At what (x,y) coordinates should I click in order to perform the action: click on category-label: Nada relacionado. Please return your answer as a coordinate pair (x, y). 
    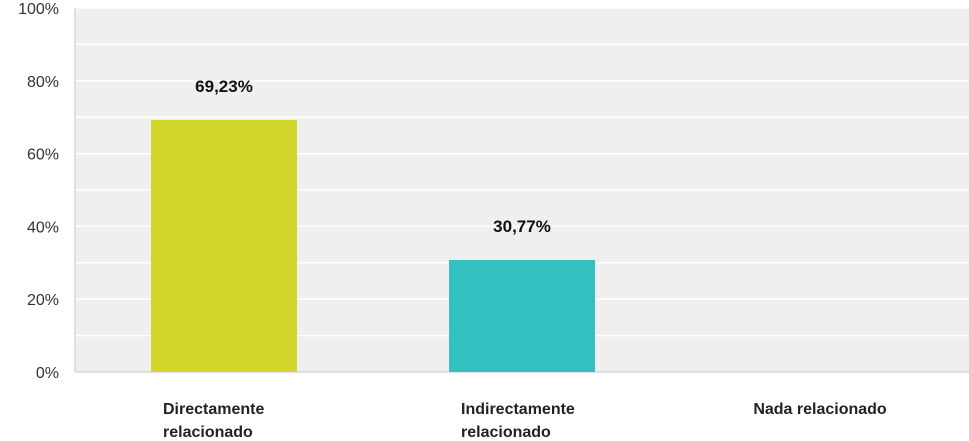
    Looking at the image, I should click on (820, 409).